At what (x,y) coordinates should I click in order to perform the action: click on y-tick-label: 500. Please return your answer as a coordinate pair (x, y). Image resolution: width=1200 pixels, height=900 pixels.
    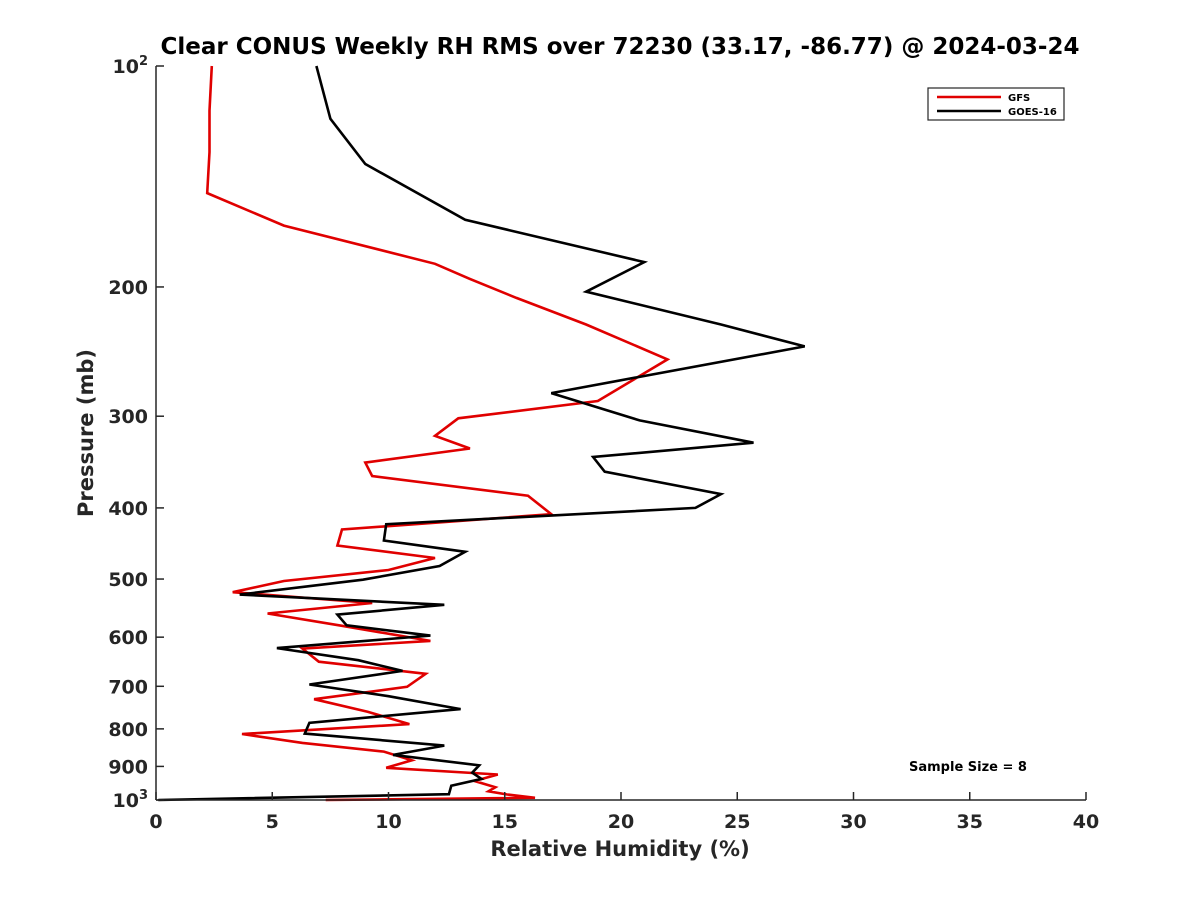
    Looking at the image, I should click on (128, 580).